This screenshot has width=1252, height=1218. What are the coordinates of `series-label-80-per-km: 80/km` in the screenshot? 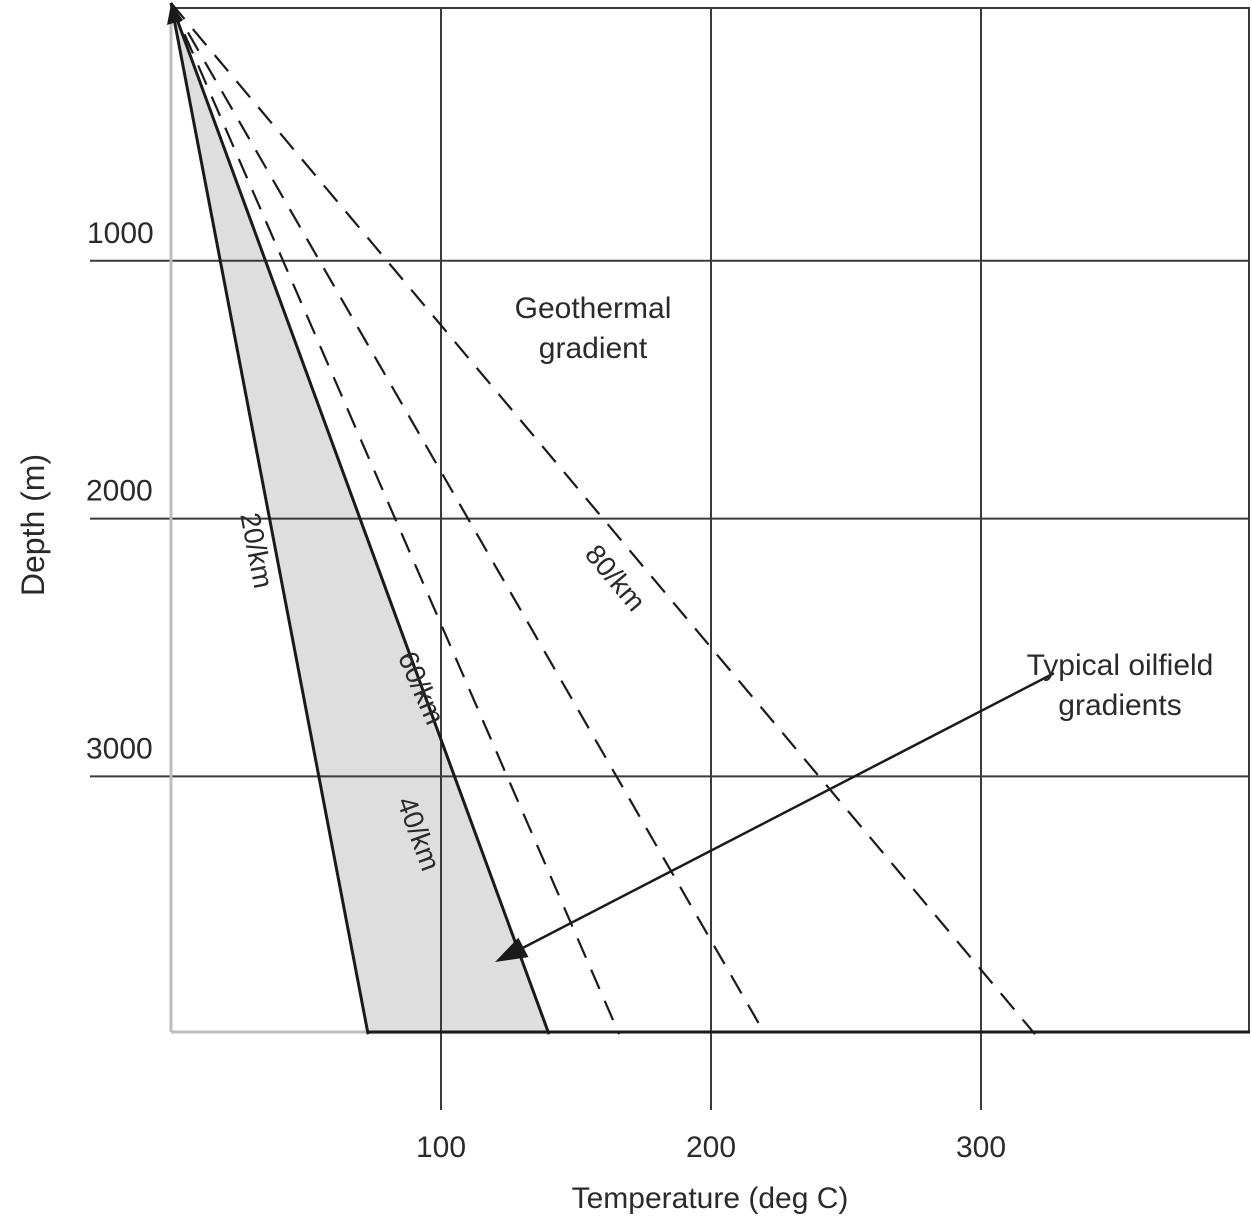 It's located at (615, 578).